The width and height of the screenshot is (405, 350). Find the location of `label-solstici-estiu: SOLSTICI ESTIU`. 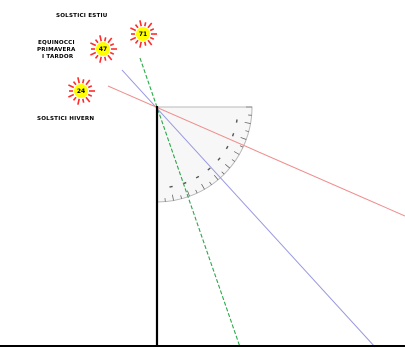

label-solstici-estiu: SOLSTICI ESTIU is located at coordinates (82, 16).